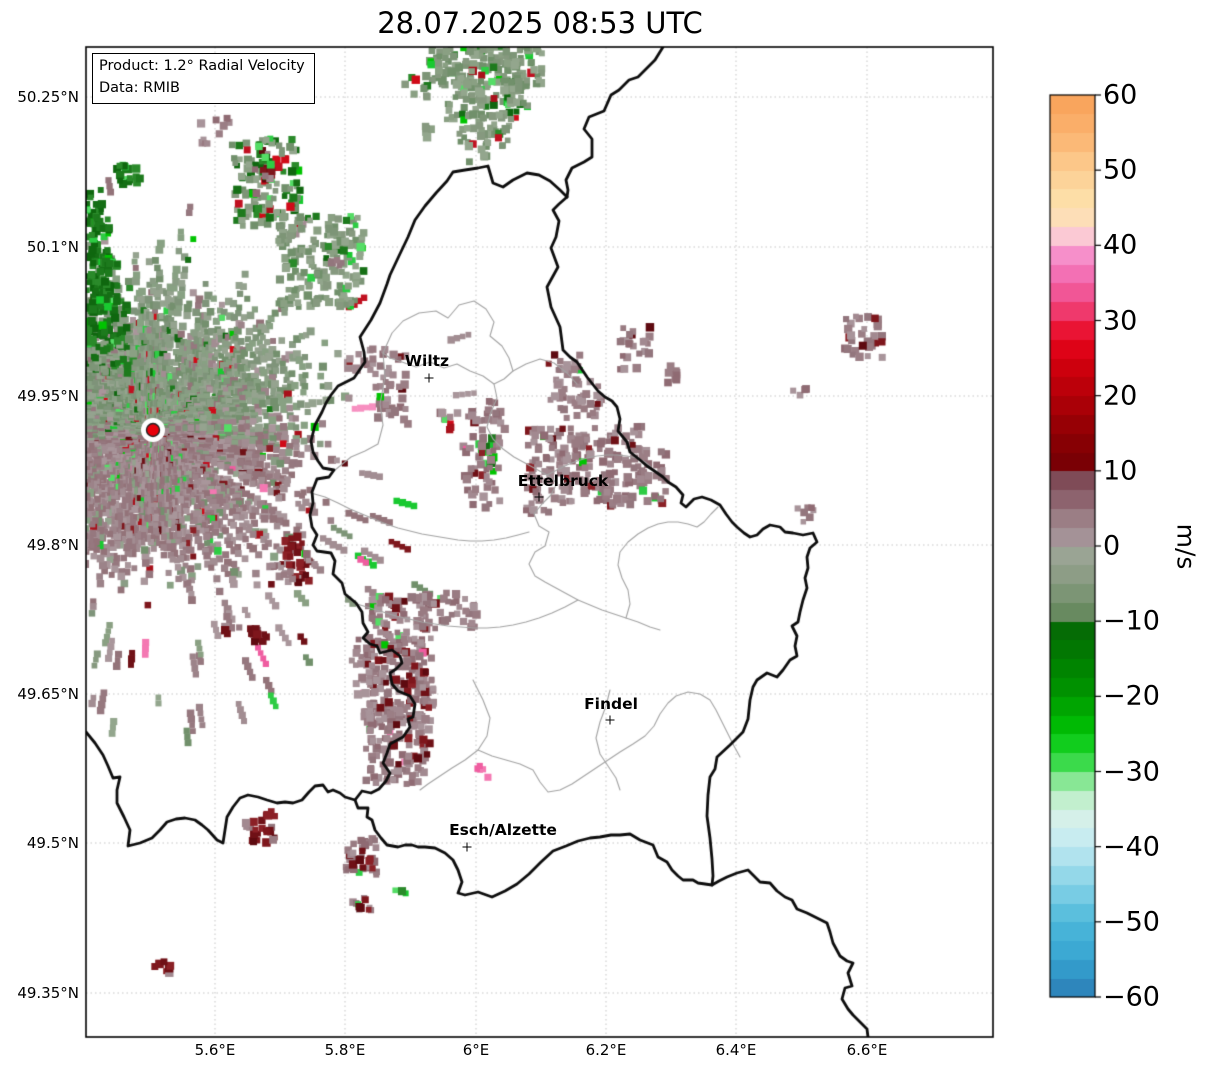 The image size is (1207, 1081). What do you see at coordinates (1120, 320) in the screenshot?
I see `colorbar-tick-label: 30` at bounding box center [1120, 320].